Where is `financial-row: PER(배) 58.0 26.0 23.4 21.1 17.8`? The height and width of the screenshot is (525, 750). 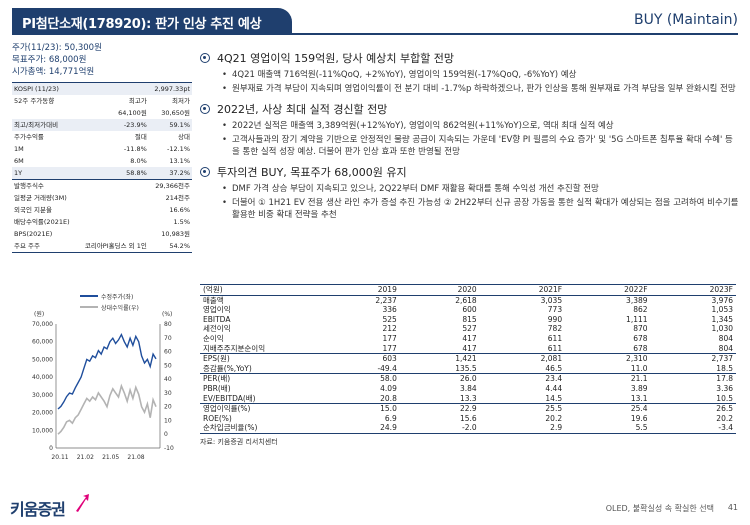
financial-row: PER(배) 58.0 26.0 23.4 21.1 17.8 is located at coordinates (468, 378).